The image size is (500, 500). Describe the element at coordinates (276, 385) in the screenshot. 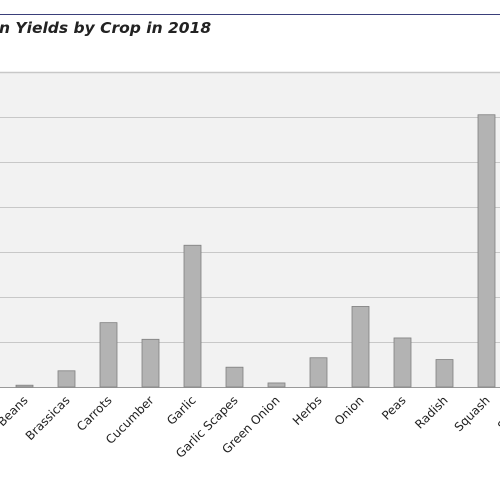

I see `bar-green-onion` at that location.